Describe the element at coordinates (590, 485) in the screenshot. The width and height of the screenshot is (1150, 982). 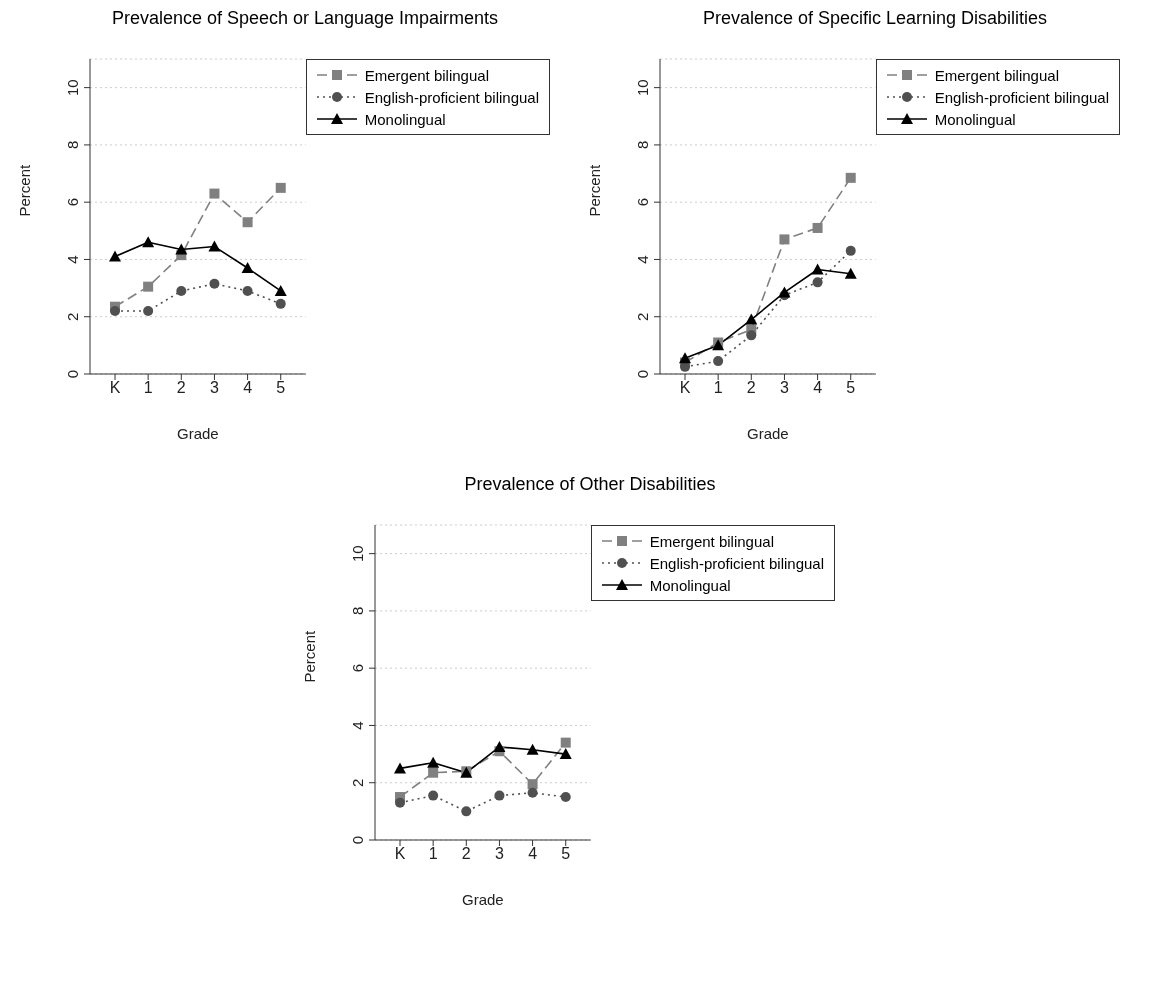
I see `chart-title: Prevalence of Other Disabilities` at that location.